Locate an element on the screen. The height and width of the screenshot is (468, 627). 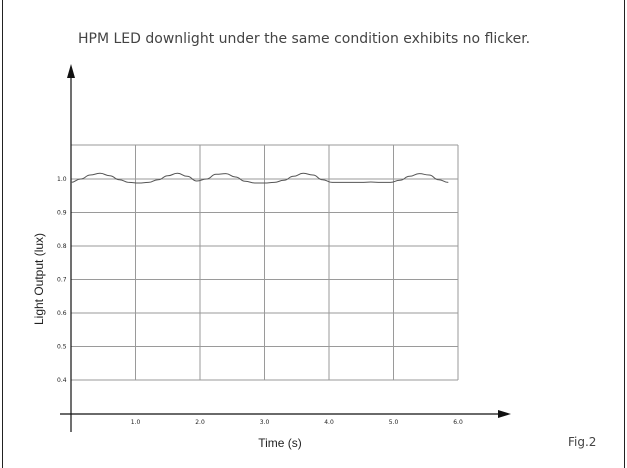
frame-right-edge is located at coordinates (624, 234).